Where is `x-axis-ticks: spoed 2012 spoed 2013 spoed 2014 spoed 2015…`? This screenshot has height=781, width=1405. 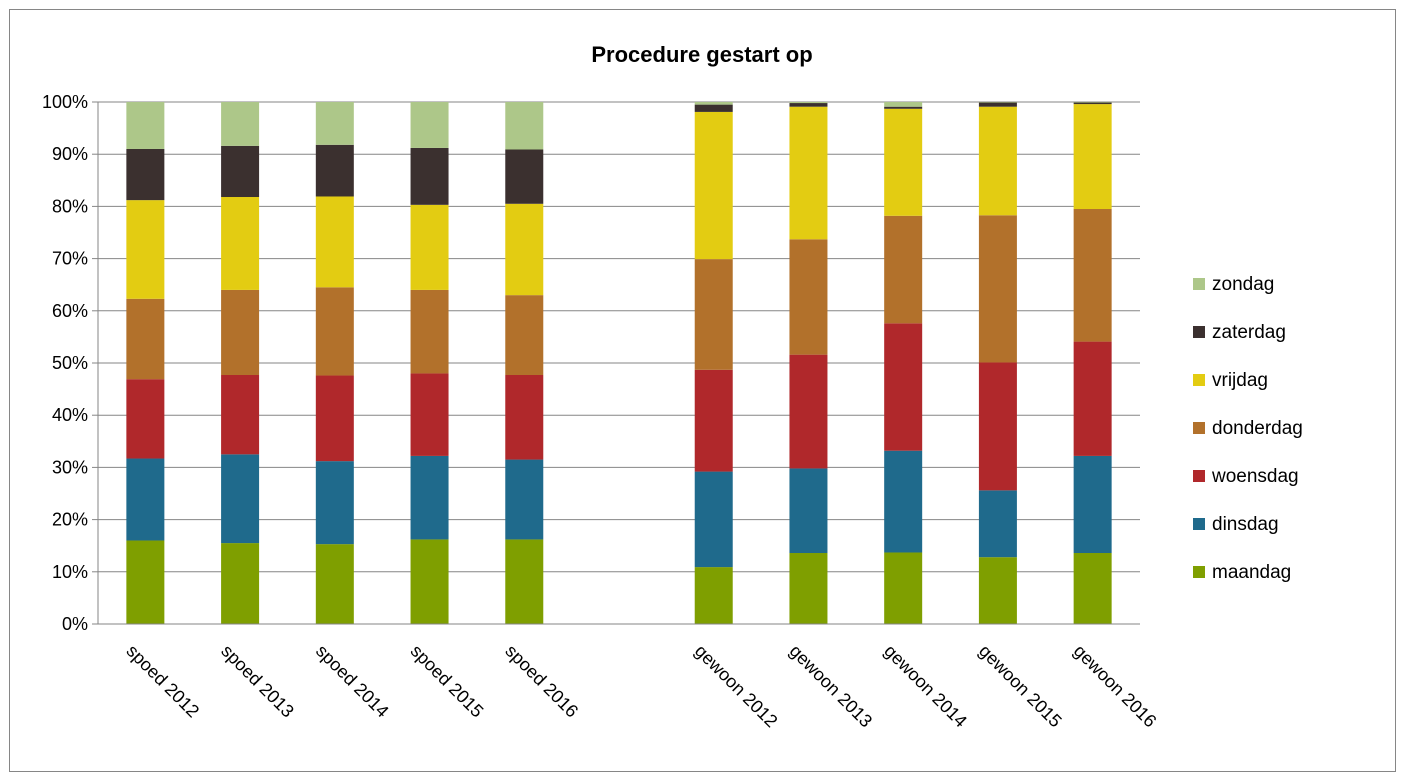
x-axis-ticks: spoed 2012 spoed 2013 spoed 2014 spoed 2015… is located at coordinates (642, 686).